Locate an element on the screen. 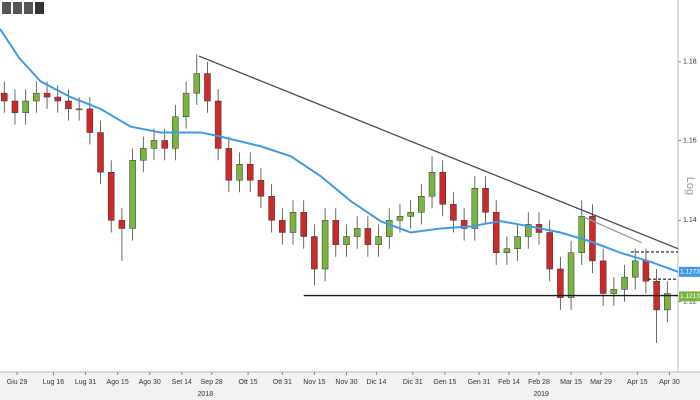 The image size is (700, 400). x-tick-label: Apr 30 is located at coordinates (669, 382).